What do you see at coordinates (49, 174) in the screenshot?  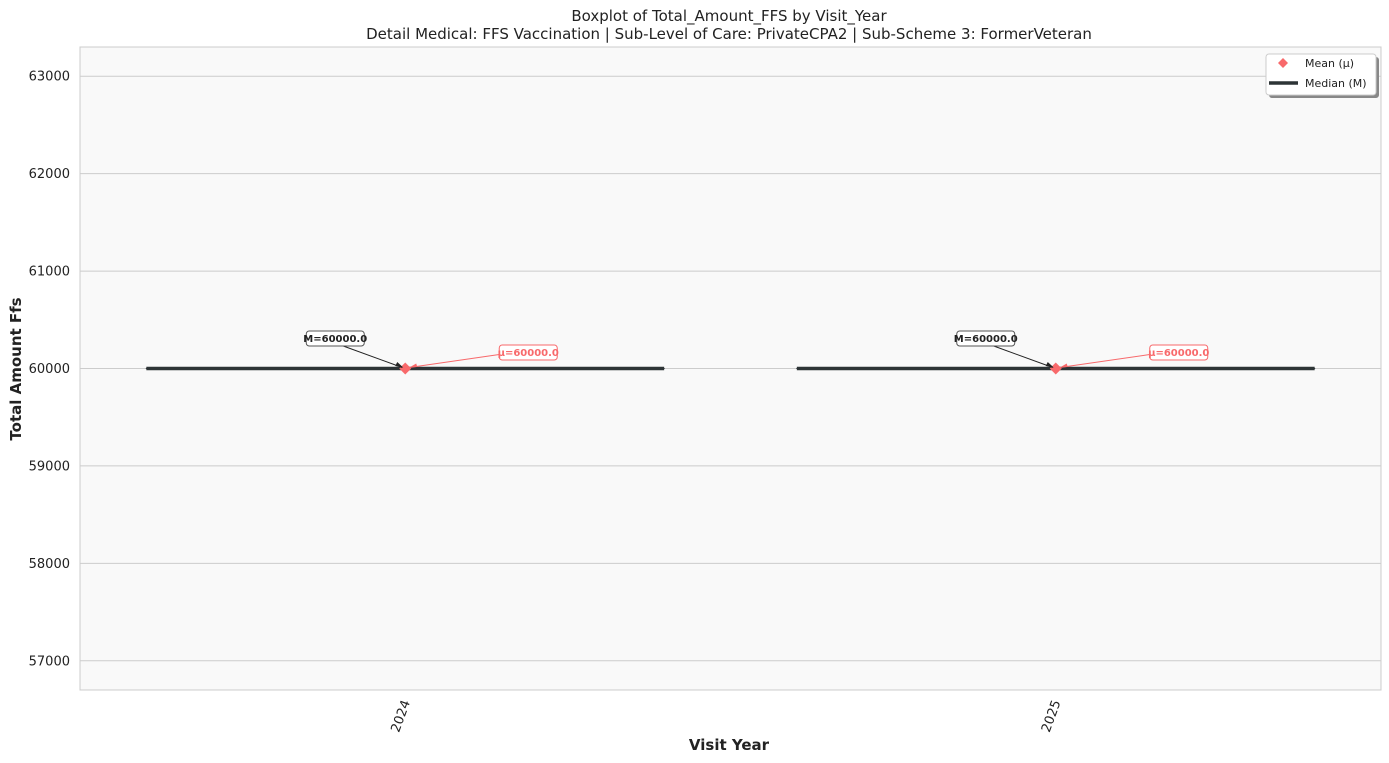 I see `y-tick-label: 62000` at bounding box center [49, 174].